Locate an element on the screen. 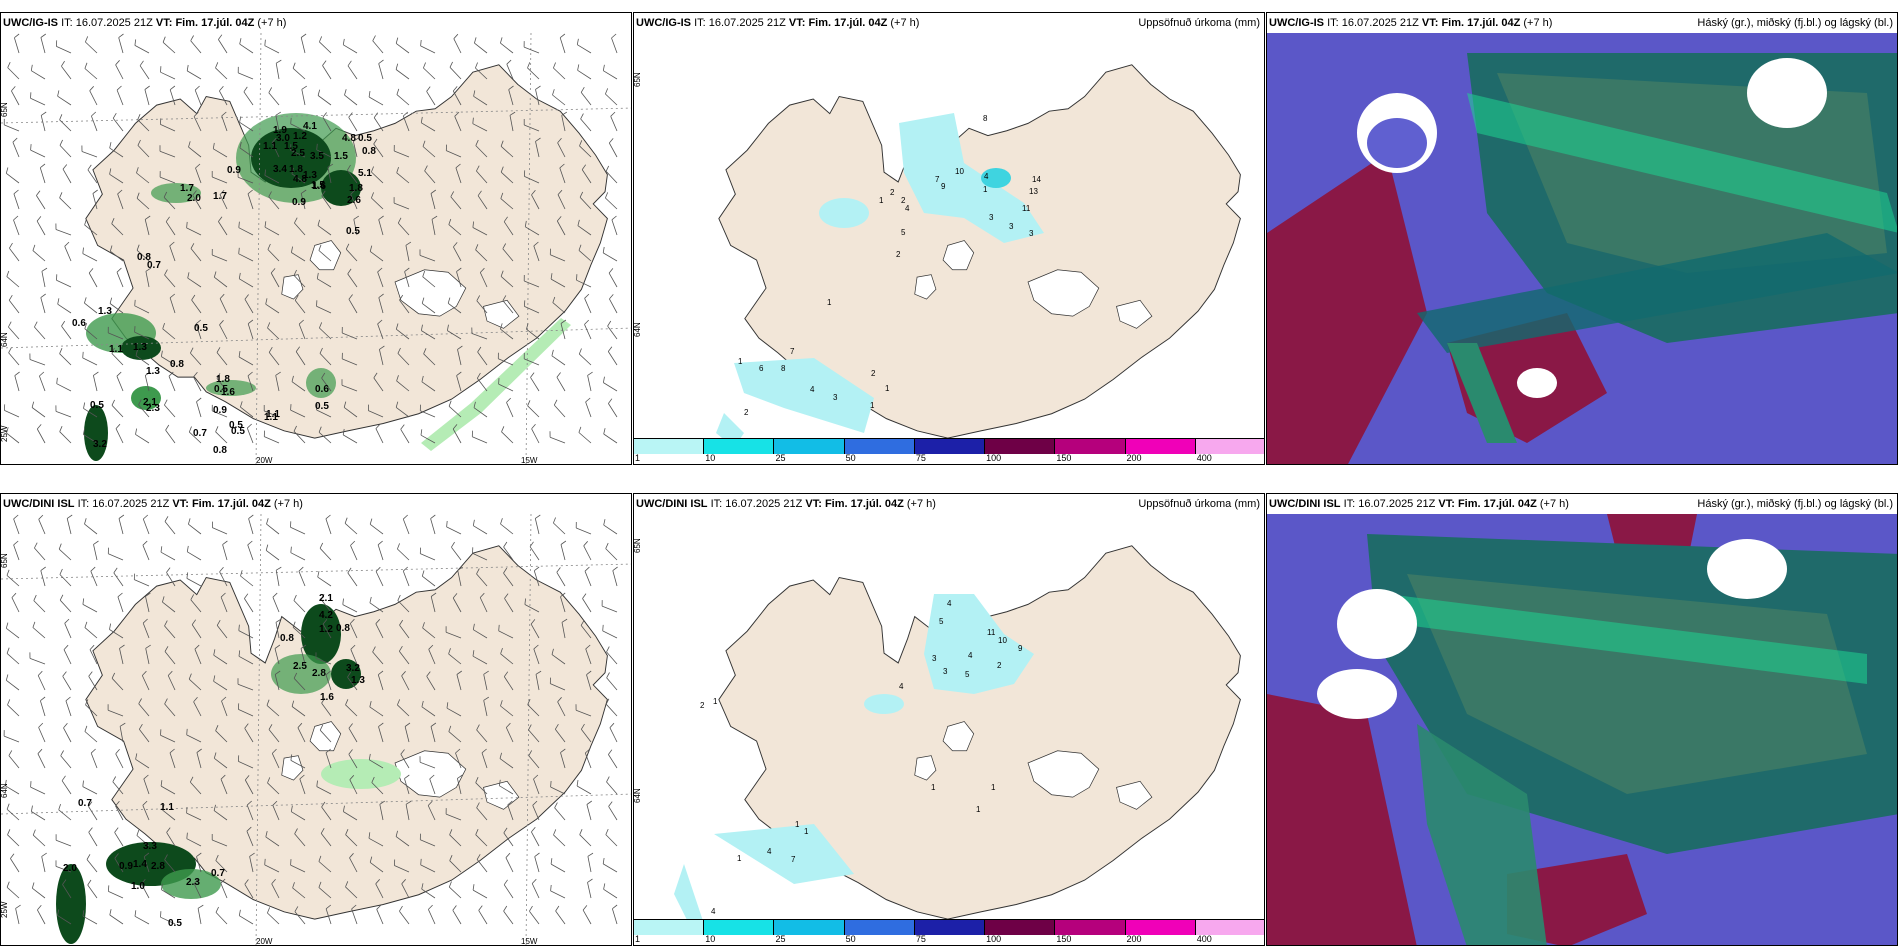 This screenshot has width=1900, height=950. precip-value: 2.3 is located at coordinates (153, 408).